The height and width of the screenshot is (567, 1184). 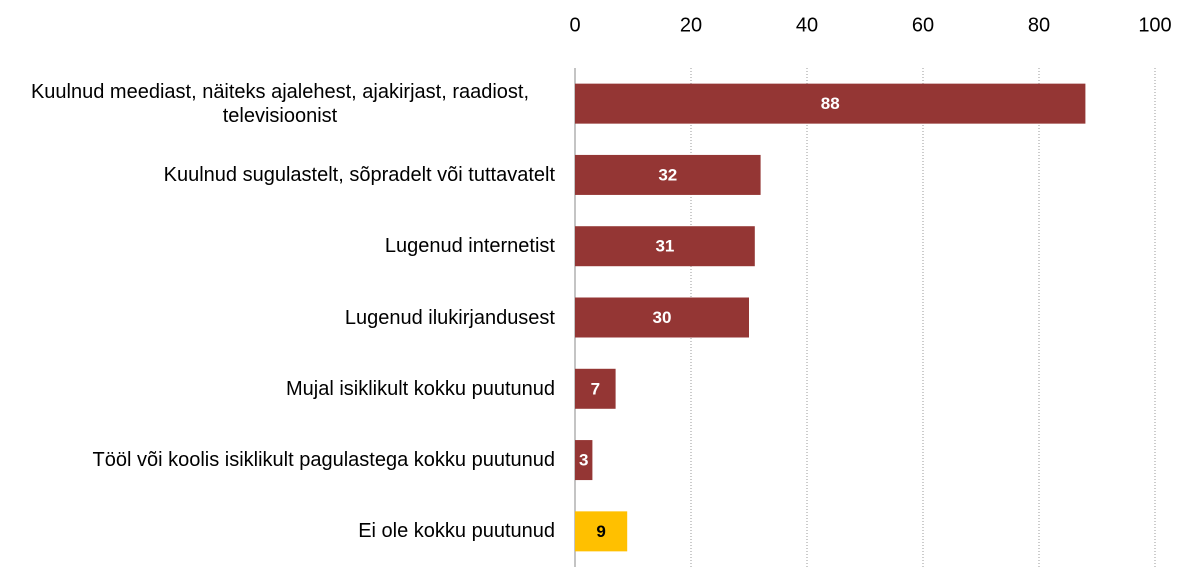 I want to click on value-label: 7, so click(x=595, y=388).